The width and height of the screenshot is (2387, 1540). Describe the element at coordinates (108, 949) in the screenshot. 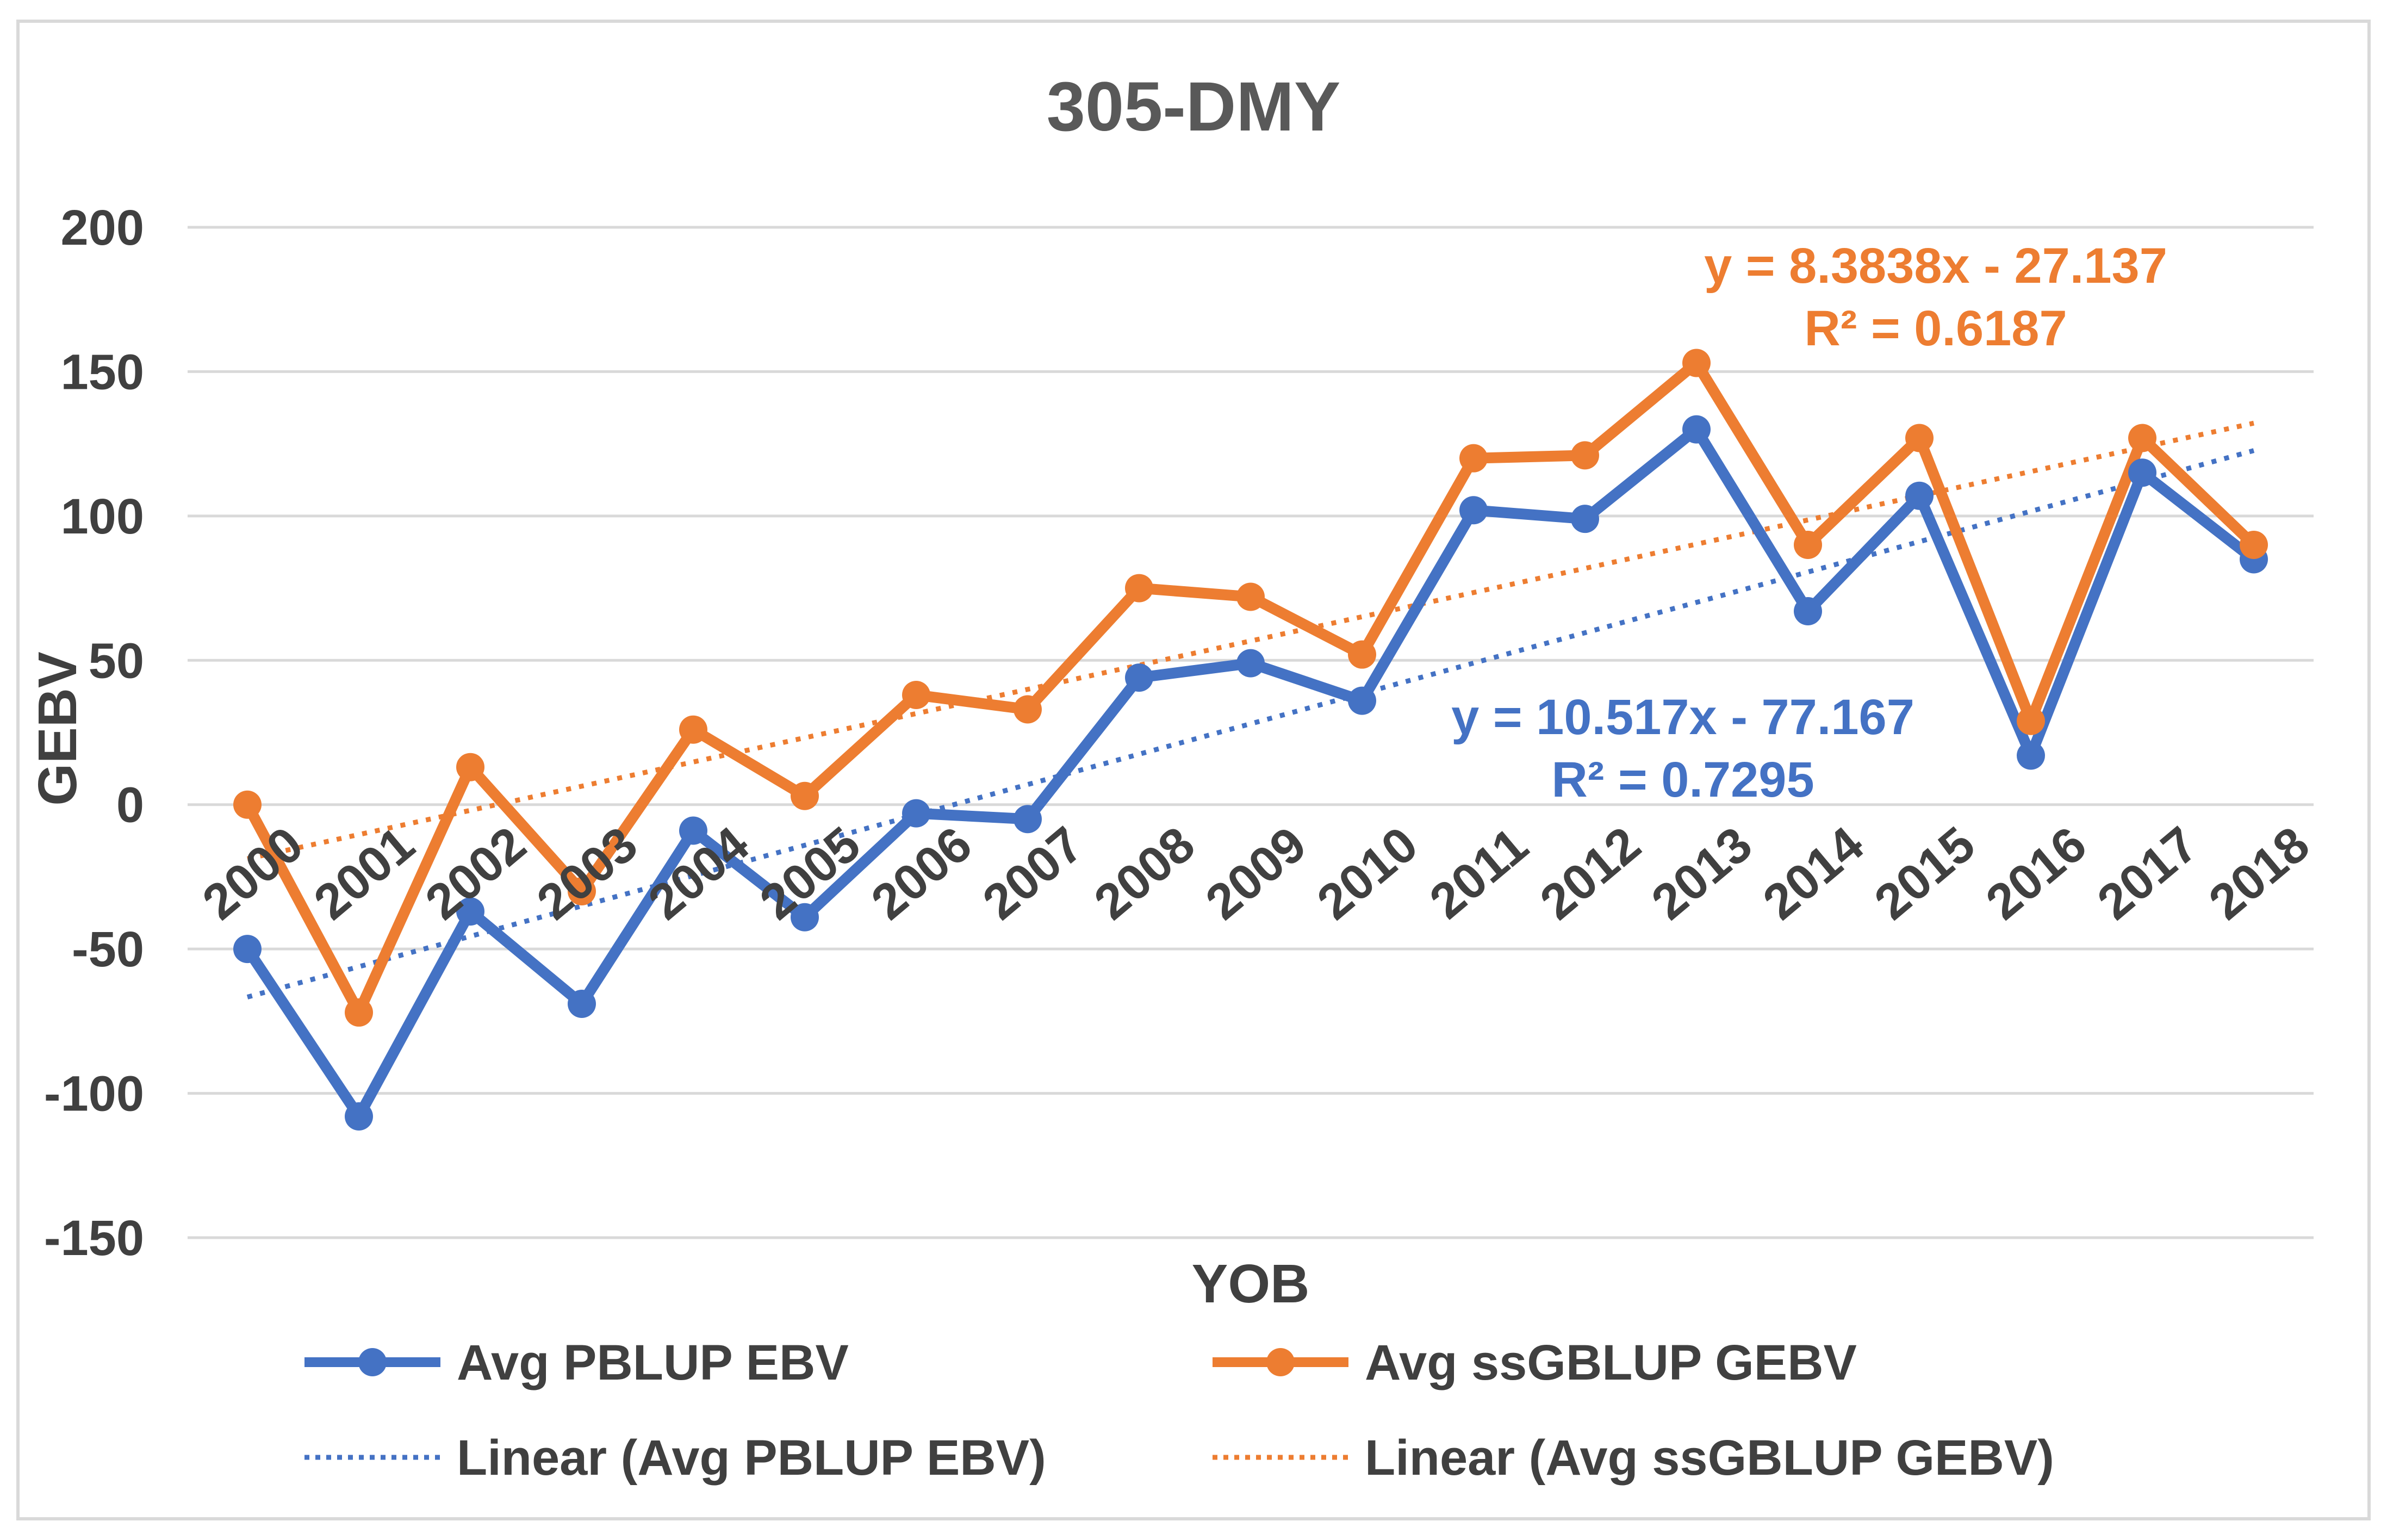

I see `y-tick-label: -50` at that location.